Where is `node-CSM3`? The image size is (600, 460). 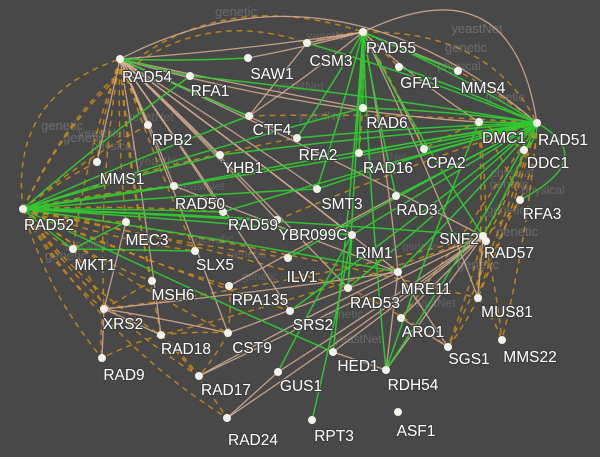
node-CSM3 is located at coordinates (307, 43).